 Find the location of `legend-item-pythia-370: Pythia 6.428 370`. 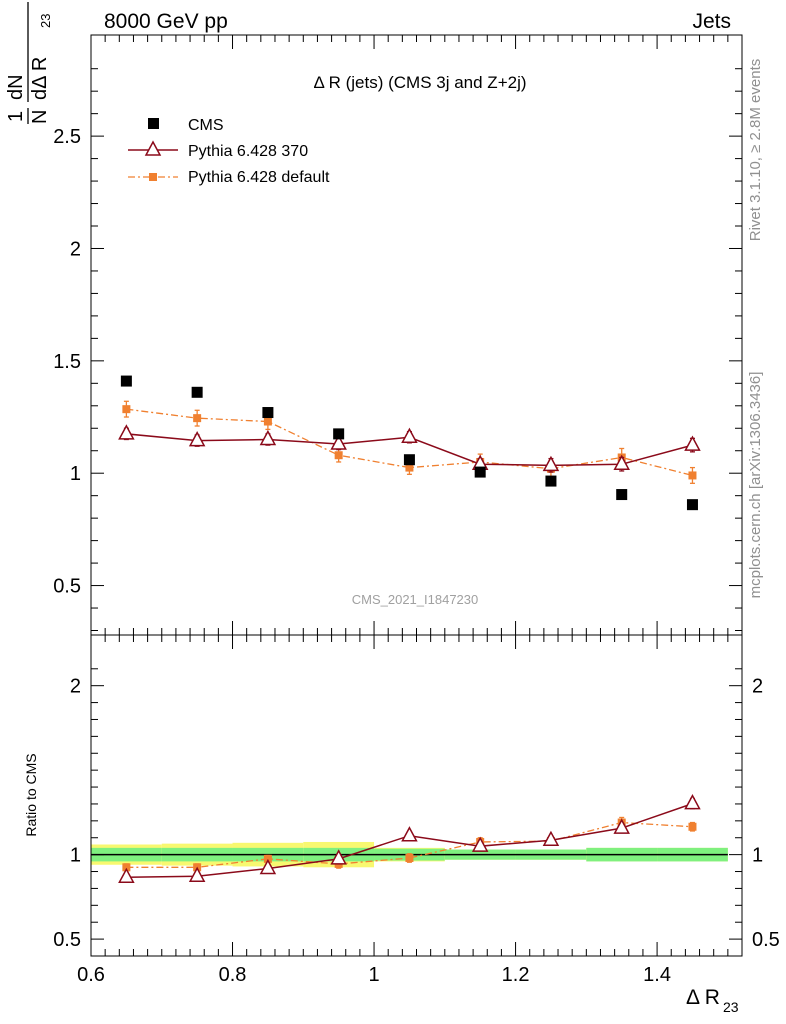

legend-item-pythia-370: Pythia 6.428 370 is located at coordinates (218, 150).